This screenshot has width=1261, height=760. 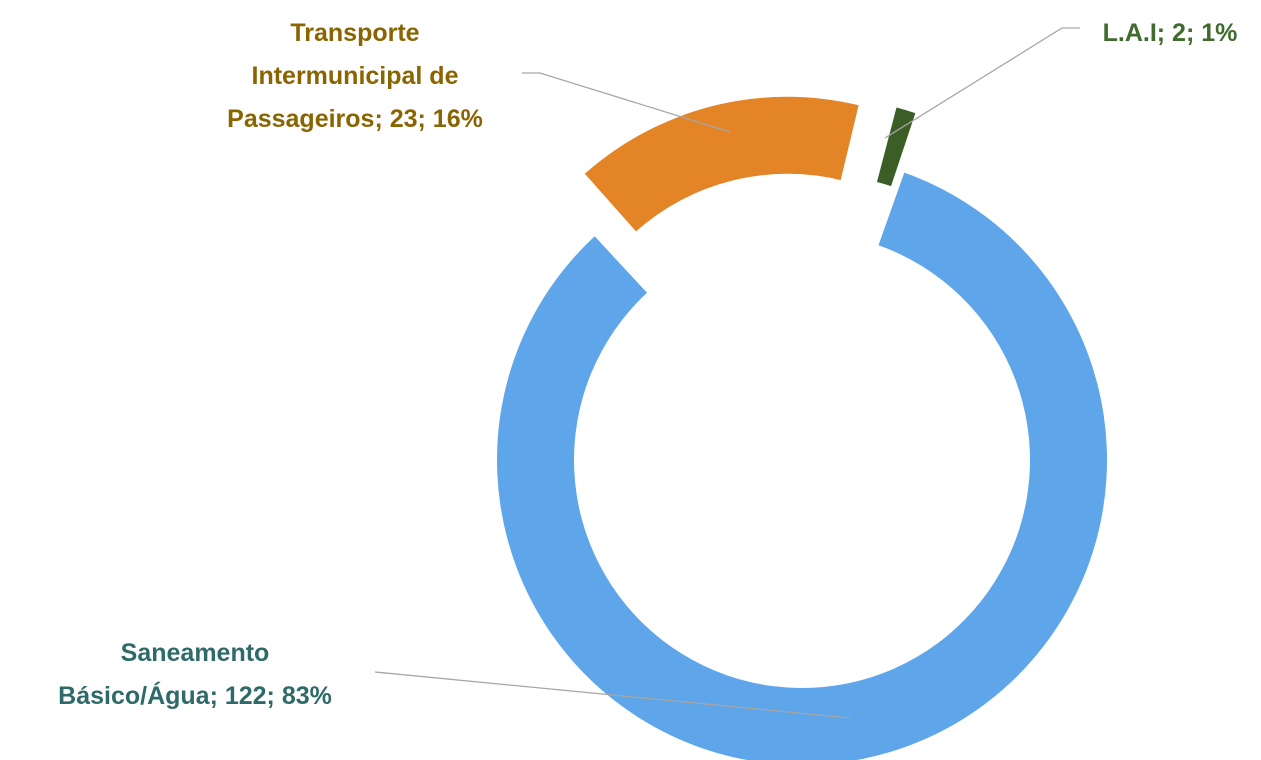 I want to click on data-label: Saneamento Básico/Água; 122; 83%, so click(x=195, y=674).